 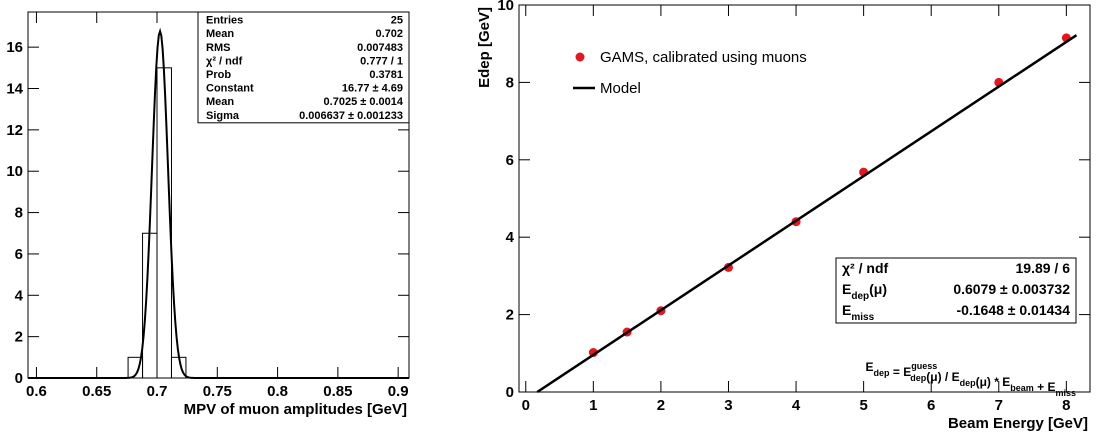 What do you see at coordinates (224, 21) in the screenshot?
I see `stats-label: Entries` at bounding box center [224, 21].